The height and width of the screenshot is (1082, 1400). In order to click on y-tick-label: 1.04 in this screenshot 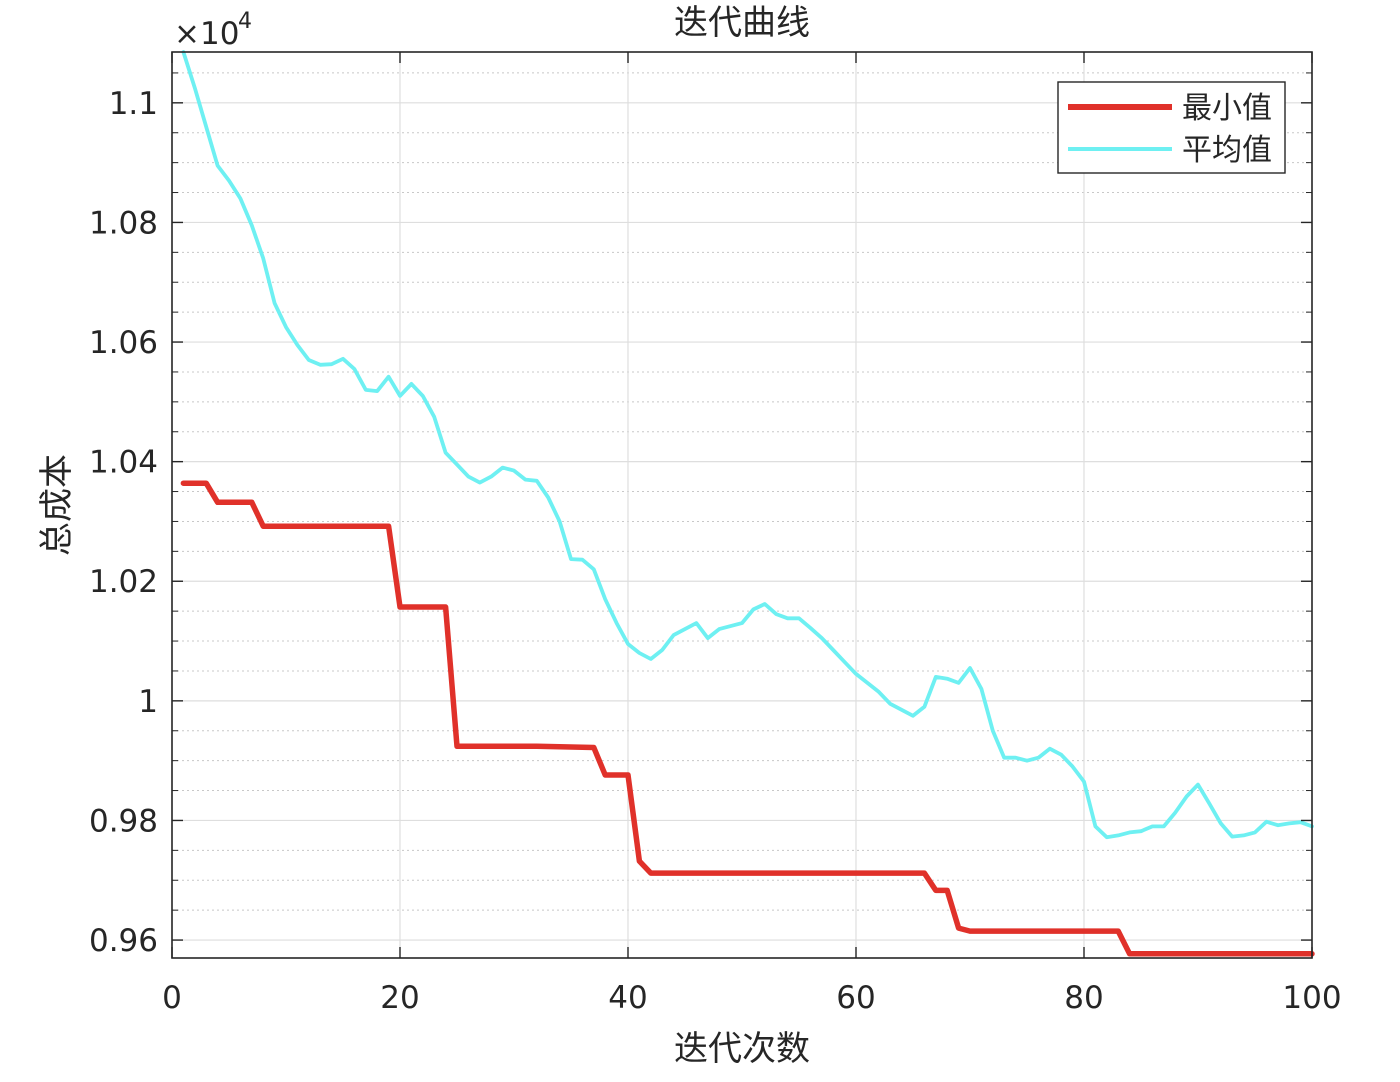, I will do `click(123, 463)`.